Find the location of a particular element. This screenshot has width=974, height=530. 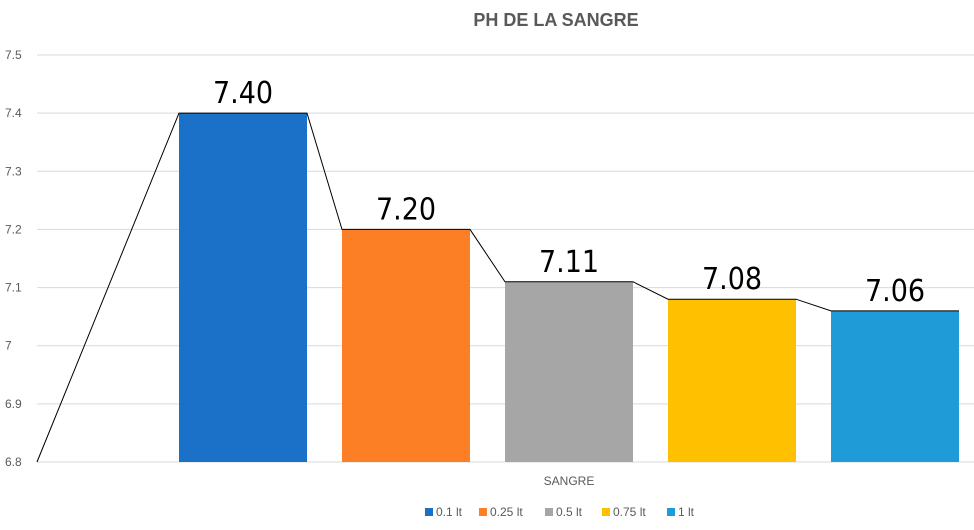

legend-label: 0.5 lt is located at coordinates (569, 512).